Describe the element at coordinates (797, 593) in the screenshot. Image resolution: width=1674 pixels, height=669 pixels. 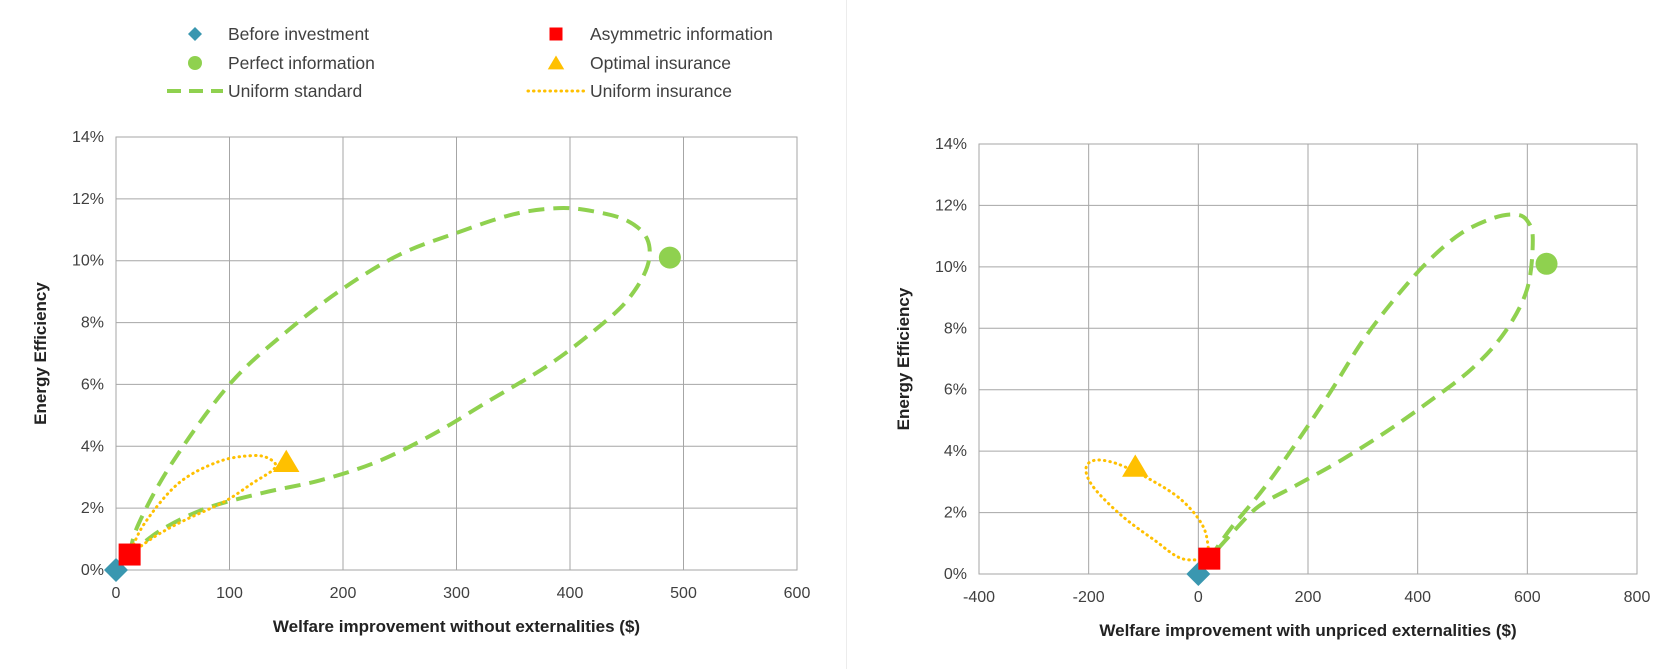
I see `left-x-tick-label: 600` at that location.